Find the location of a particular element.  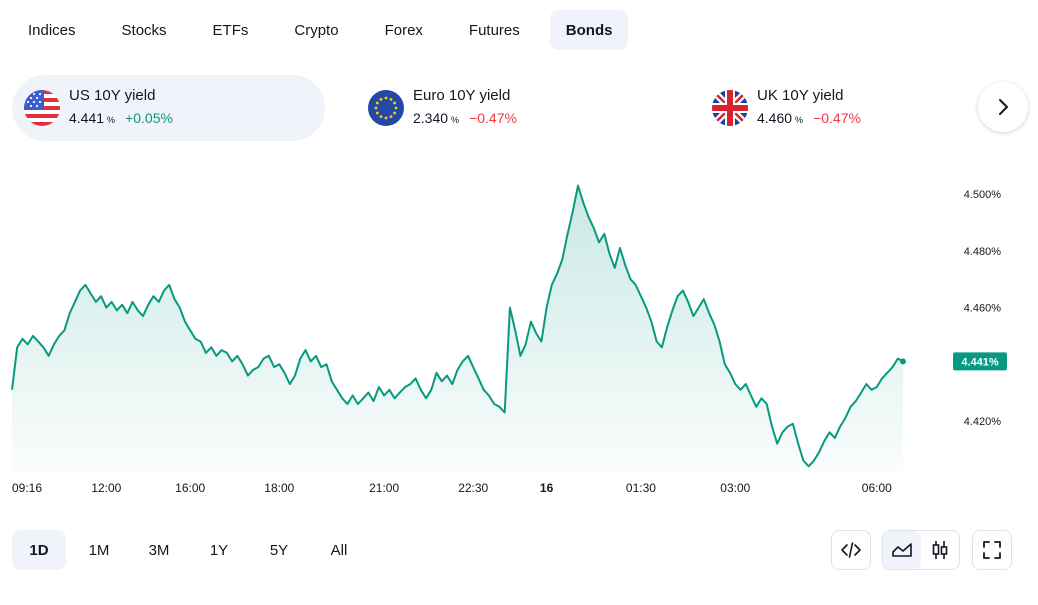

range-1m: 1M is located at coordinates (99, 550).